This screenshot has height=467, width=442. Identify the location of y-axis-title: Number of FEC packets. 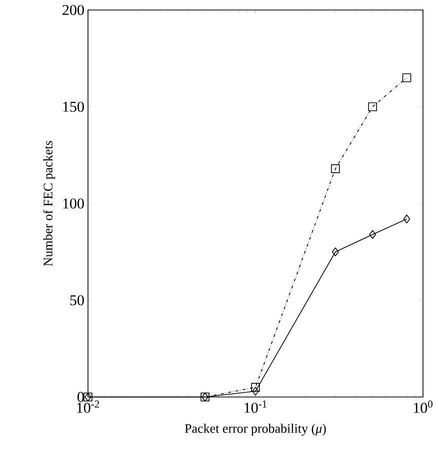
(49, 203).